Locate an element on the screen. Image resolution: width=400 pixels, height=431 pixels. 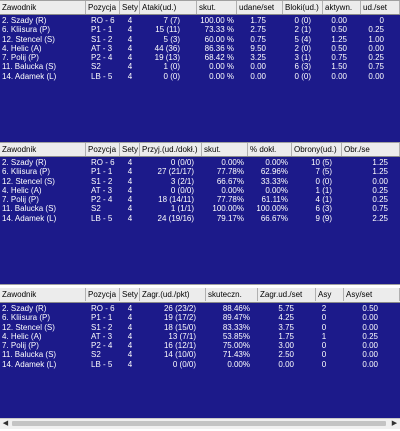
table-cell: 2.25 is located at coordinates (380, 218).